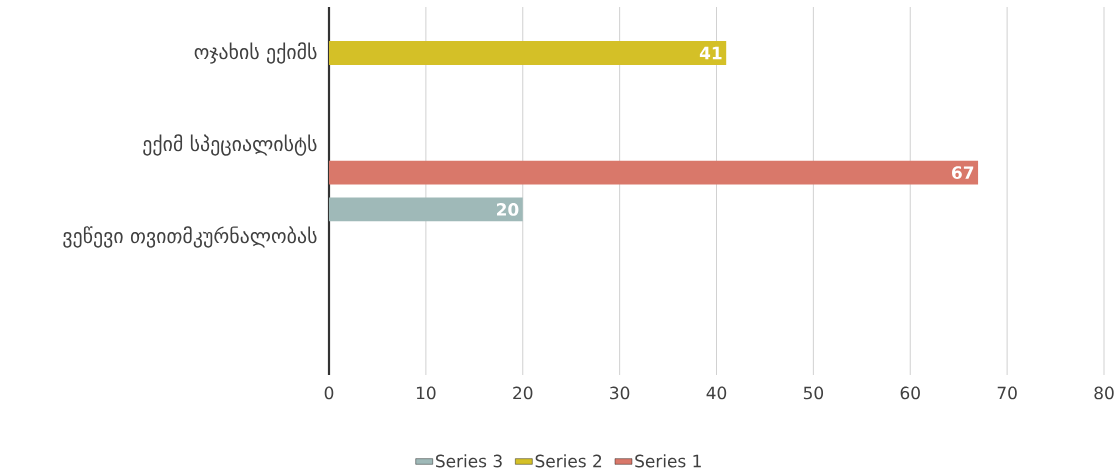  I want to click on x-tick-label: 40, so click(716, 393).